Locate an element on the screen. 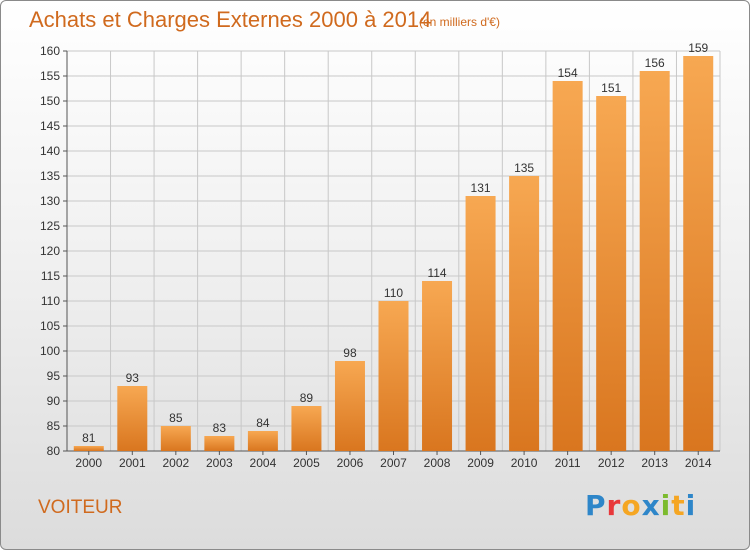 Image resolution: width=750 pixels, height=550 pixels. y-tick-label: 90 is located at coordinates (54, 401).